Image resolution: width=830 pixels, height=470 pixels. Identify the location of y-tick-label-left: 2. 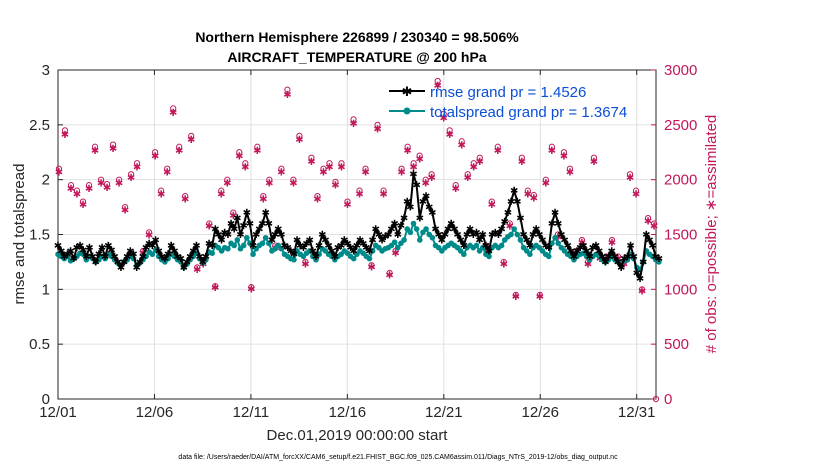
(46, 180).